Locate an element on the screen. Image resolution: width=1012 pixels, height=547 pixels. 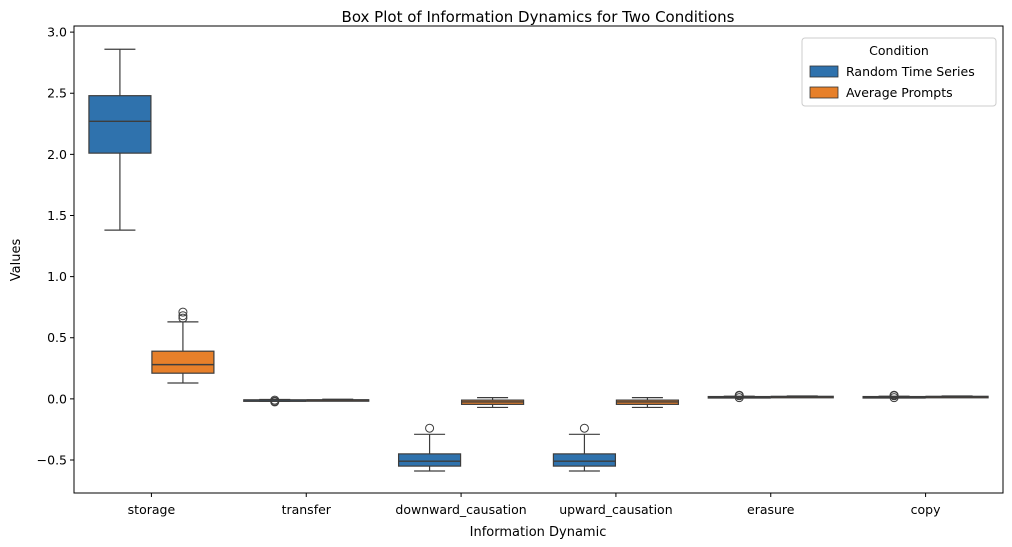
y-tick-label: 1.0 is located at coordinates (57, 276).